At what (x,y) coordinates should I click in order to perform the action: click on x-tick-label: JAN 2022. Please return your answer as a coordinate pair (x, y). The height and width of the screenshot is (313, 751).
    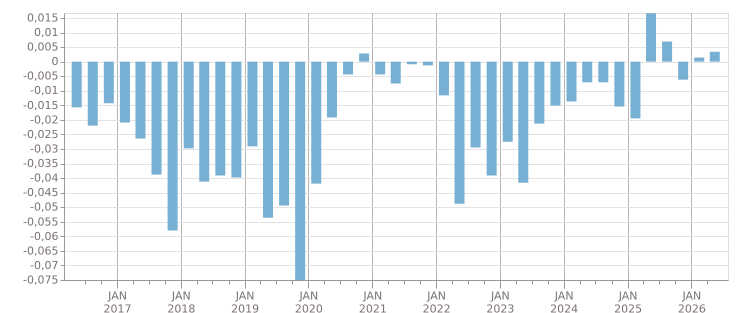
    Looking at the image, I should click on (436, 301).